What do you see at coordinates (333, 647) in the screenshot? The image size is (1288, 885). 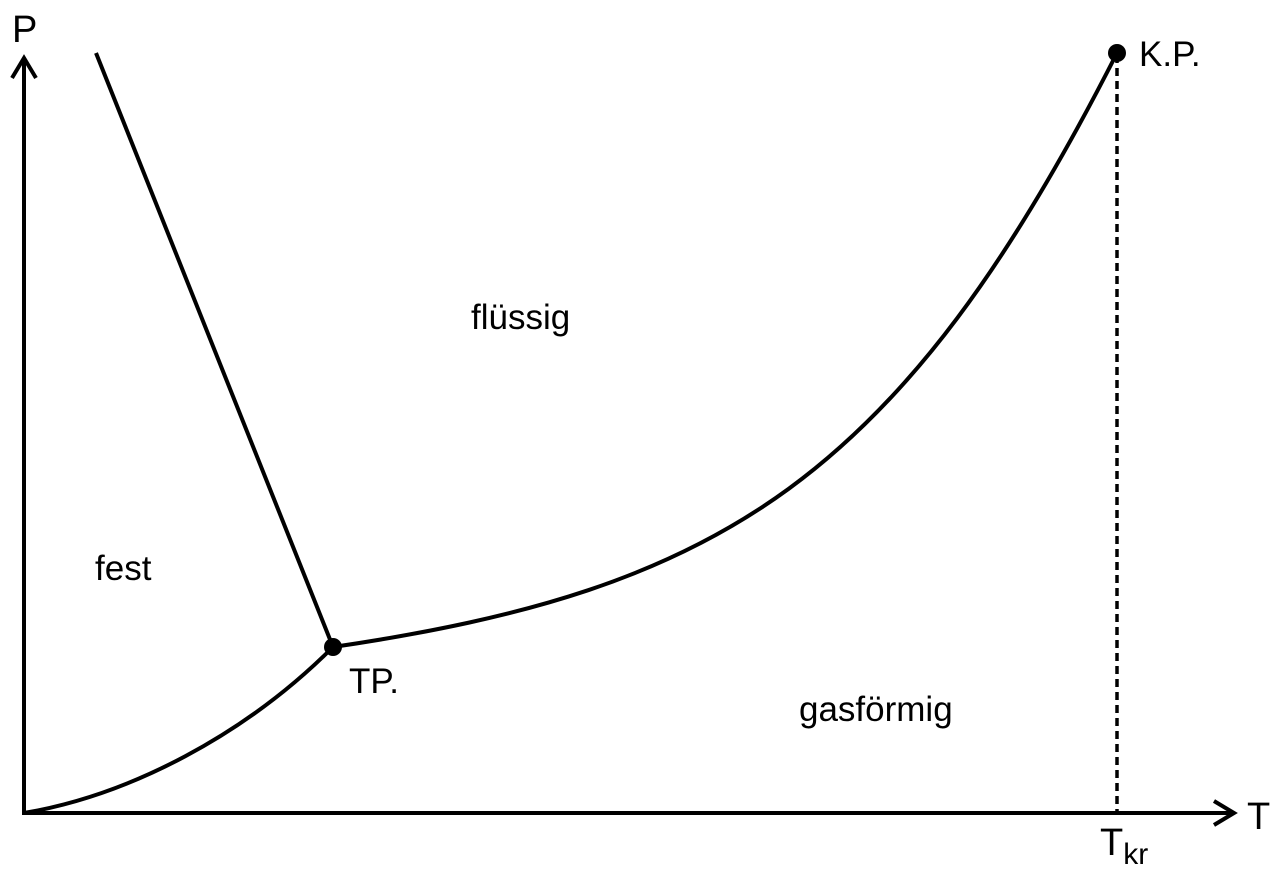 I see `triple-point-marker` at bounding box center [333, 647].